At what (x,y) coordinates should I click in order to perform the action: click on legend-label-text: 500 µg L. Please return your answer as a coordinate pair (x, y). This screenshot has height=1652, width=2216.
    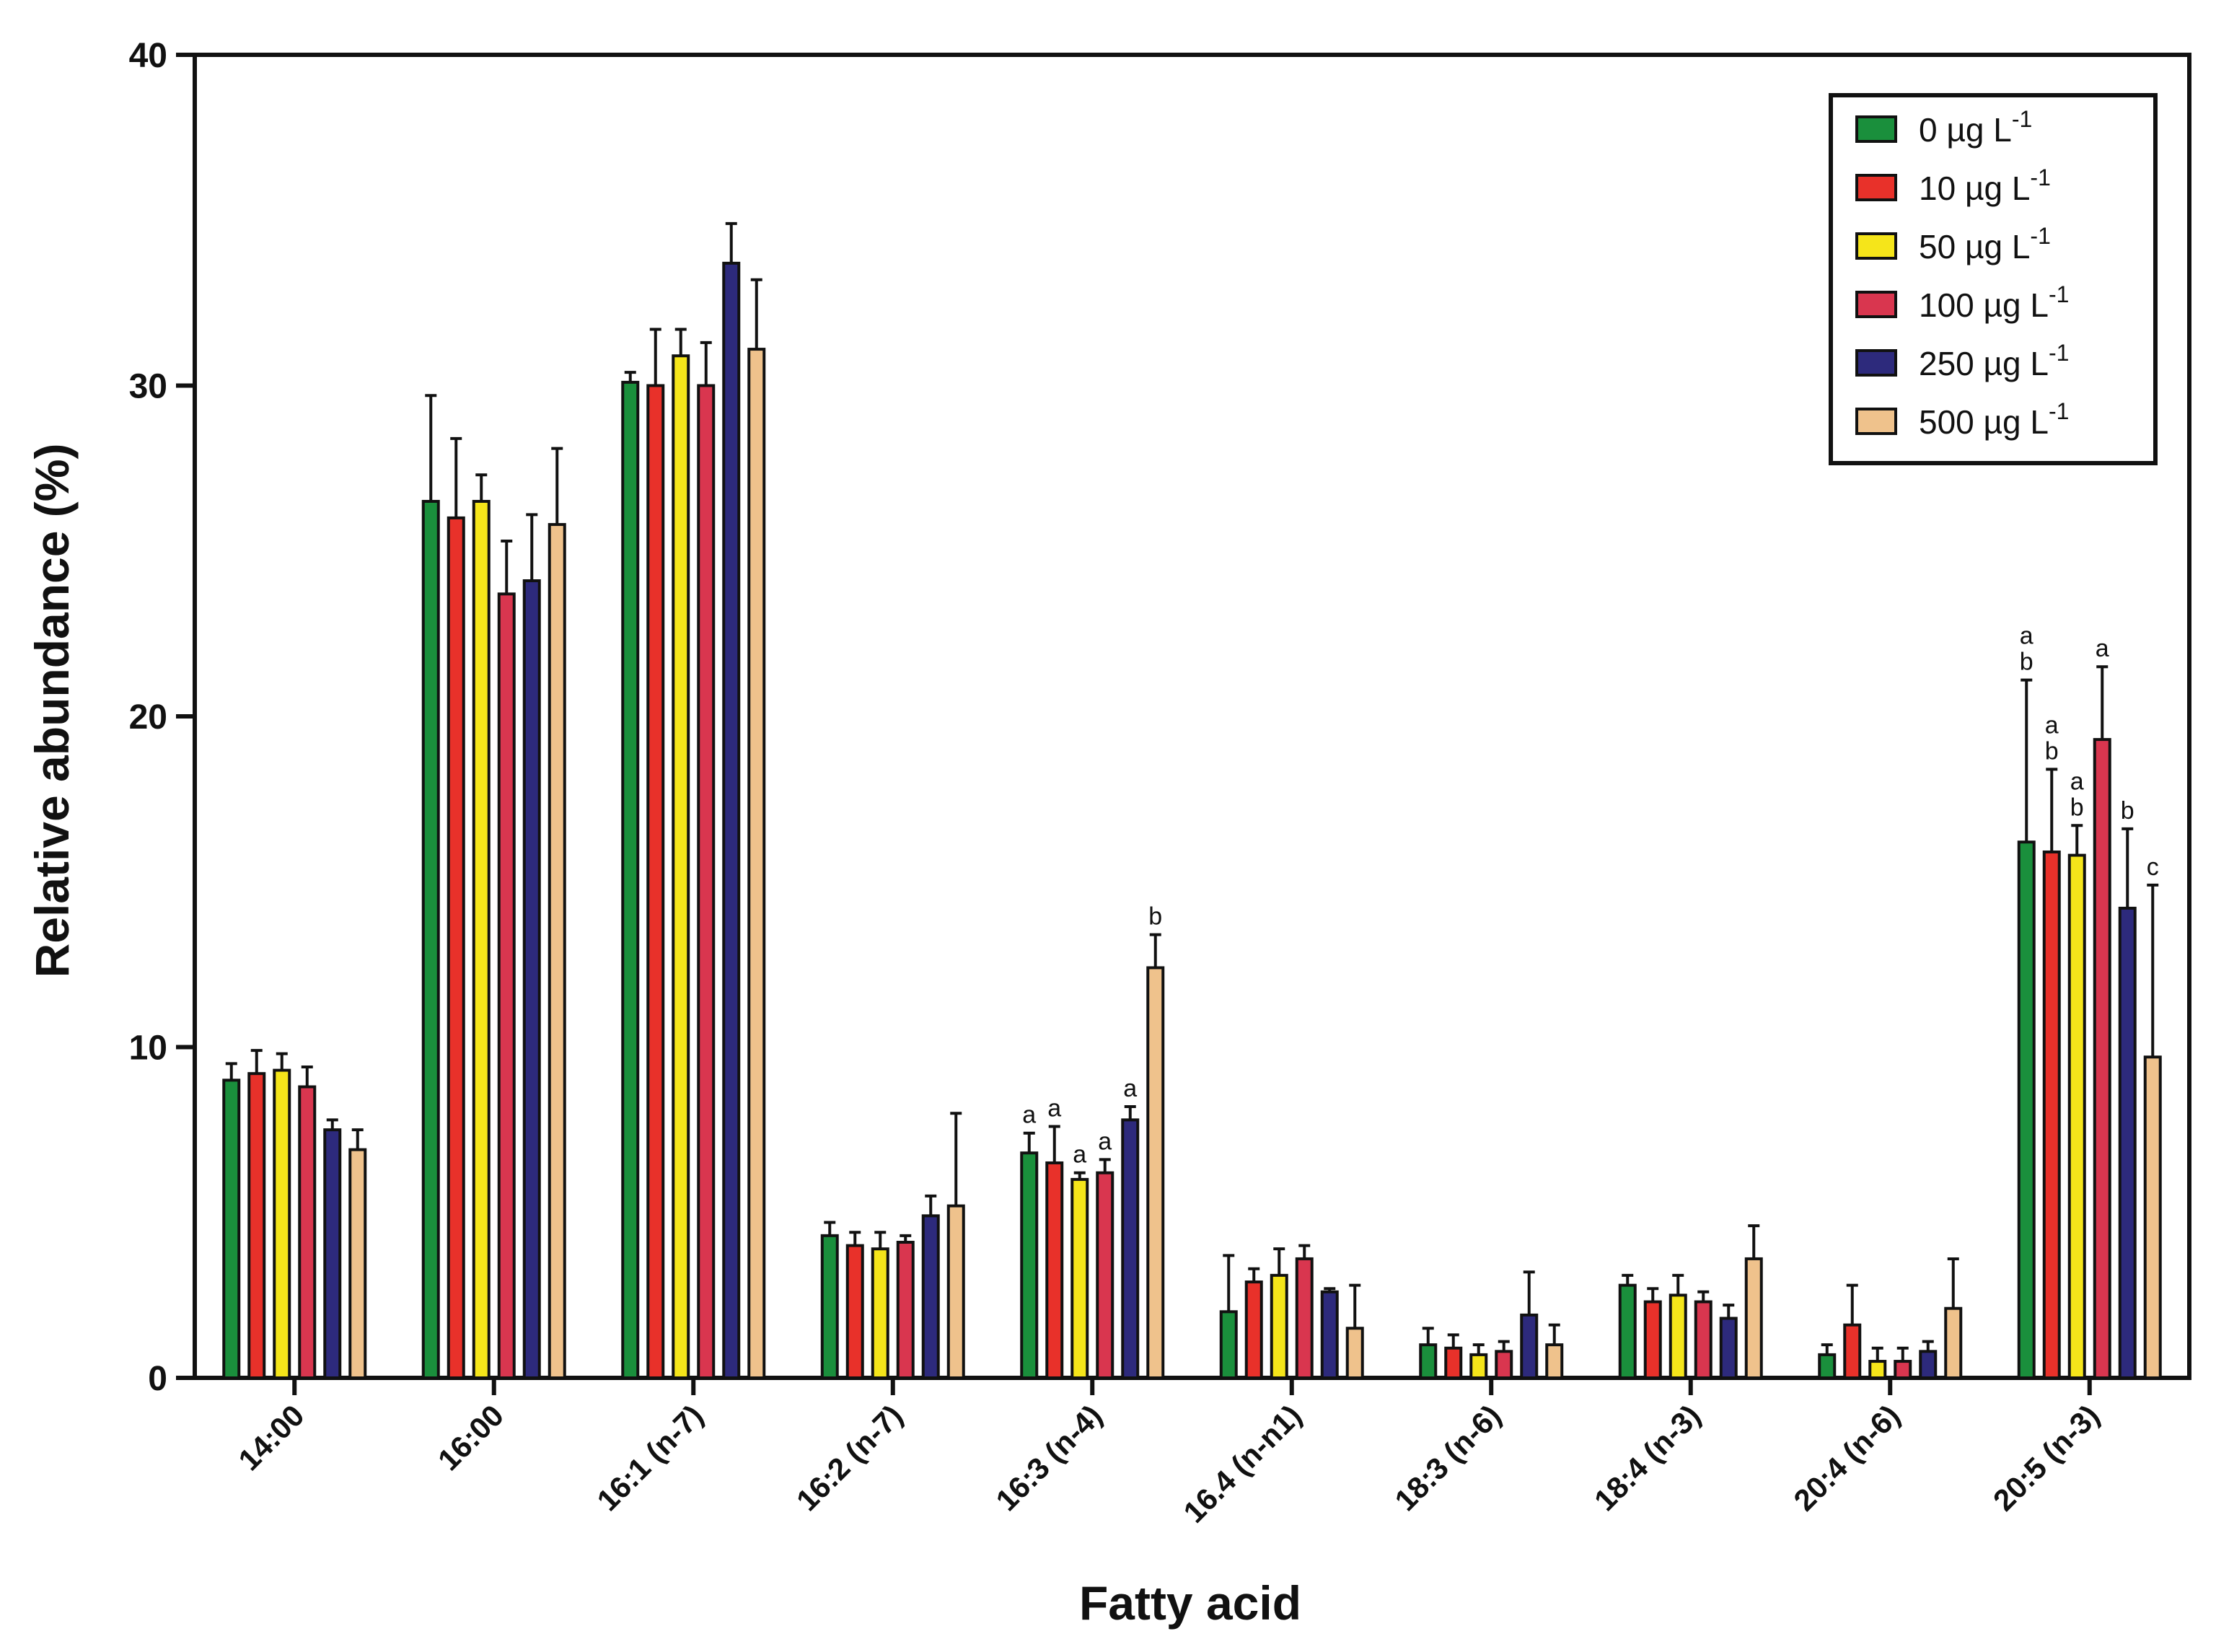
    Looking at the image, I should click on (1984, 422).